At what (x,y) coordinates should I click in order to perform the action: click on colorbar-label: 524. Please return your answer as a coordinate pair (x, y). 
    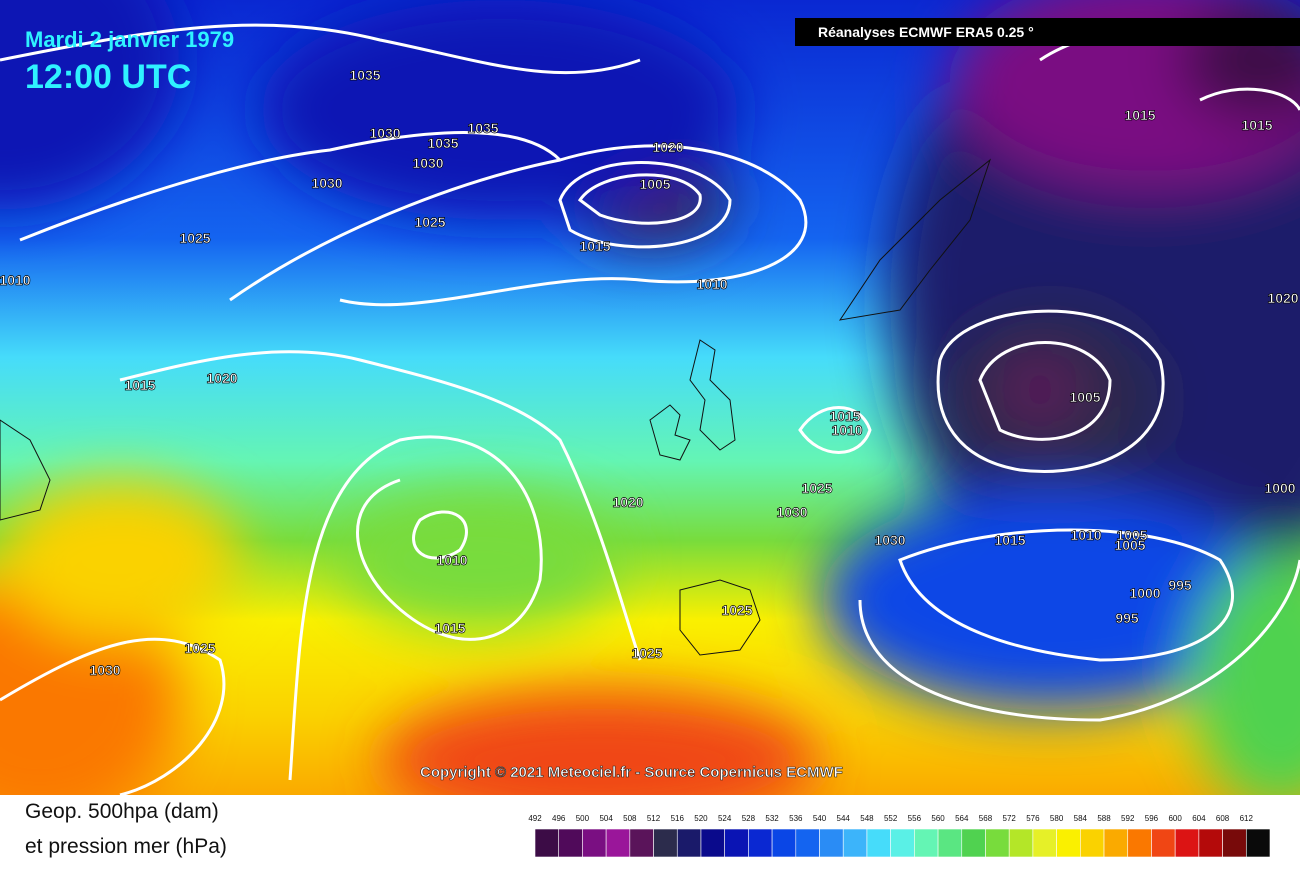
    Looking at the image, I should click on (725, 818).